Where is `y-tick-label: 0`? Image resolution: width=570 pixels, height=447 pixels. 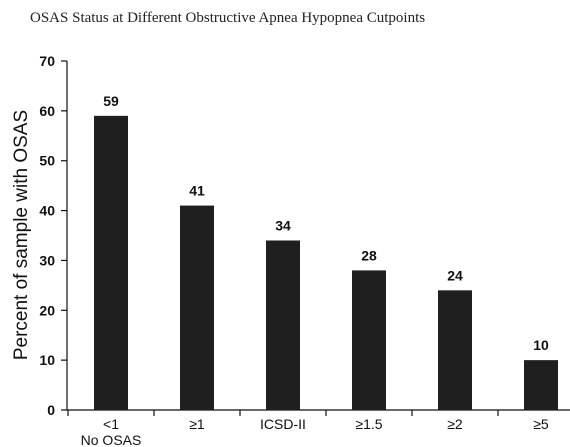 y-tick-label: 0 is located at coordinates (51, 410).